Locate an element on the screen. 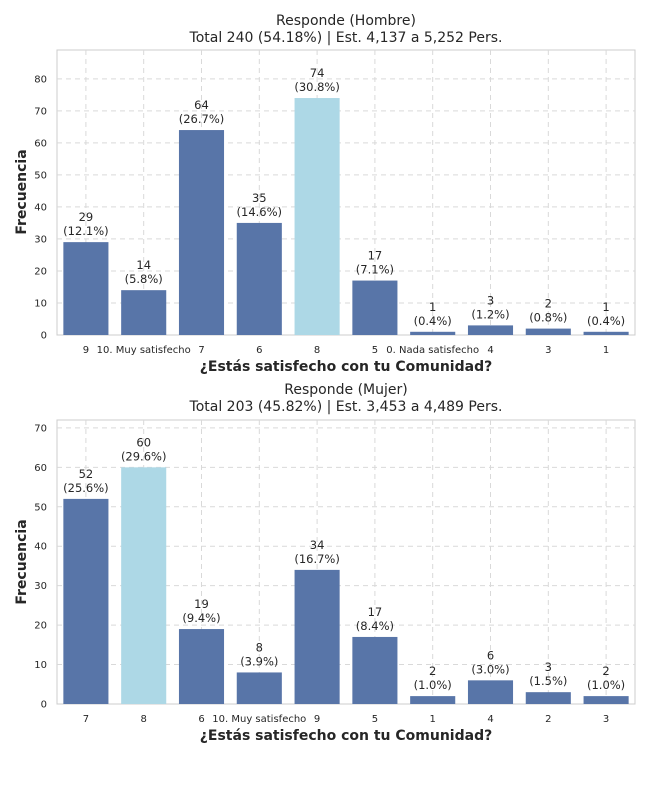 This screenshot has height=800, width=650. bar-percent-label: (3.0%) is located at coordinates (490, 669).